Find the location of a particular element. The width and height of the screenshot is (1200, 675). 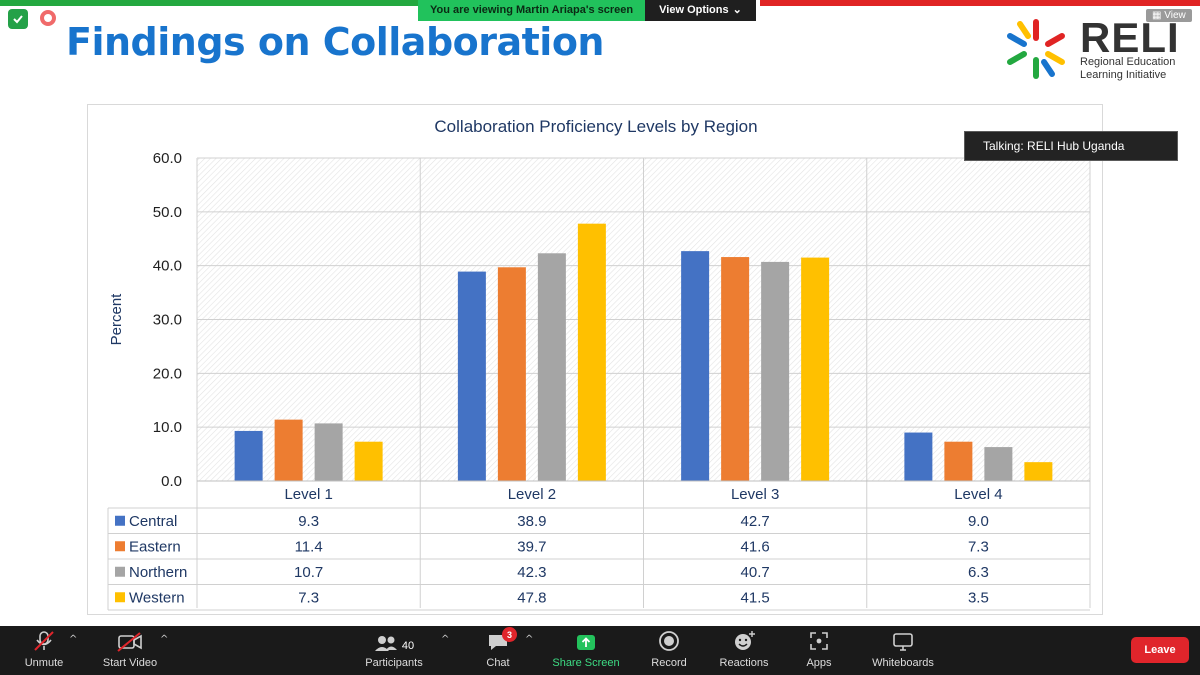

view-options-button: View Options ⌄ is located at coordinates (700, 10).